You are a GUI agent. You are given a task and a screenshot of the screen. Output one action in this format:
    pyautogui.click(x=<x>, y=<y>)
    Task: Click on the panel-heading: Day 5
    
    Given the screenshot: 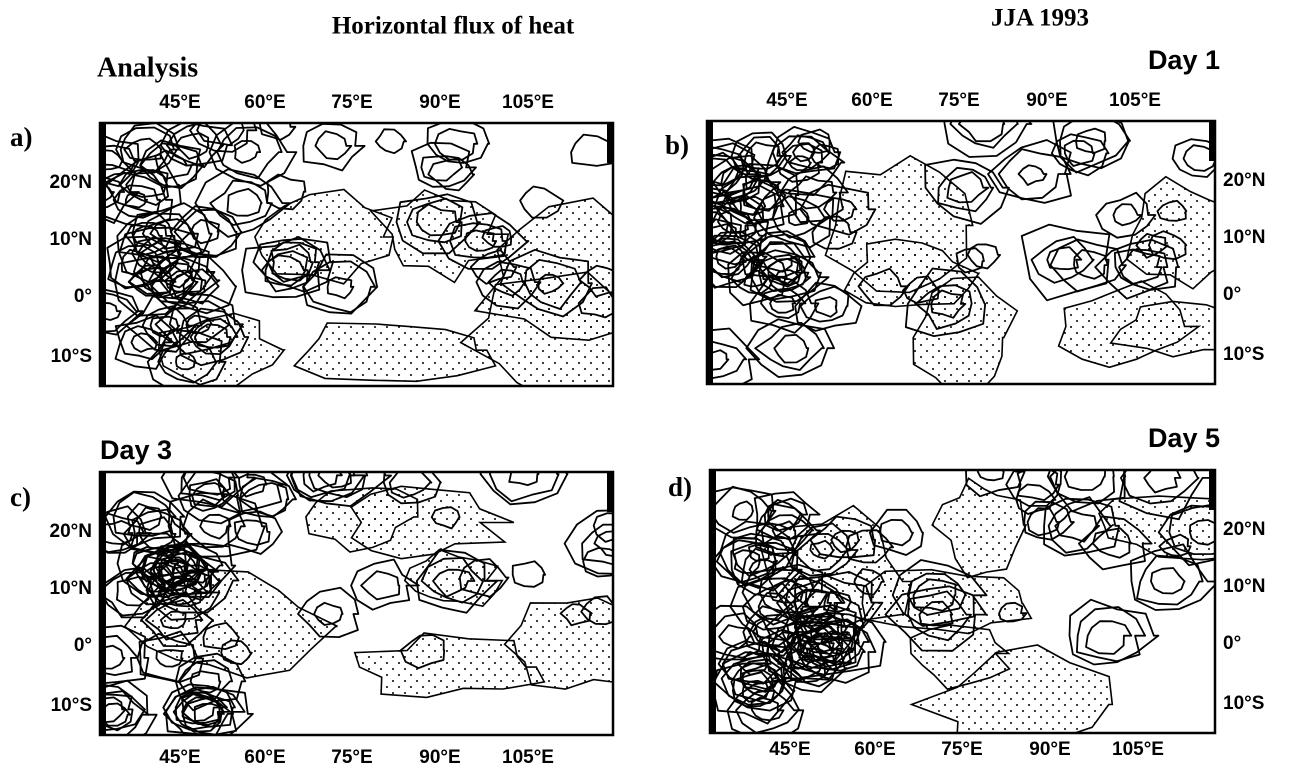 What is the action you would take?
    pyautogui.click(x=1184, y=438)
    